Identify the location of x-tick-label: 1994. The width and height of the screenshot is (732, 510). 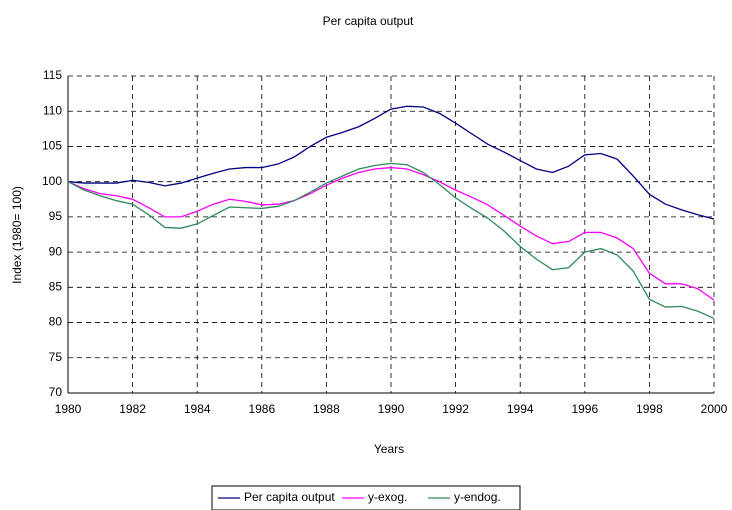
(520, 409).